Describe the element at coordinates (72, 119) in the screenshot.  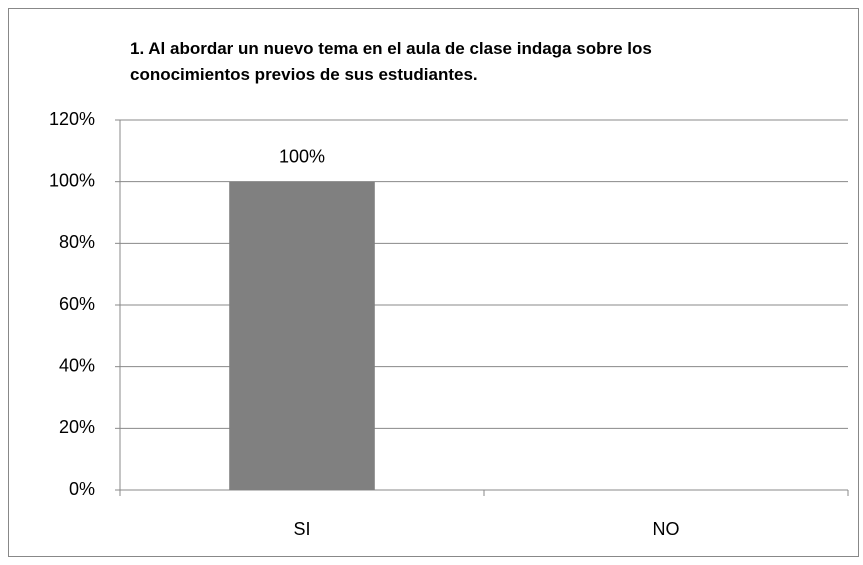
I see `y-tick-label: 120%` at that location.